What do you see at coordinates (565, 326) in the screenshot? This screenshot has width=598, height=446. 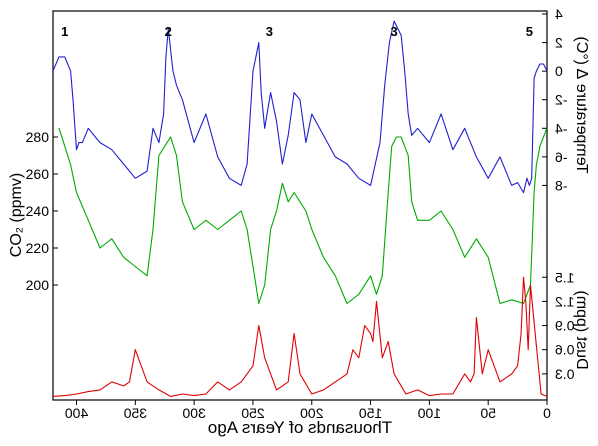 I see `dust-tick-label: 0.9` at bounding box center [565, 326].